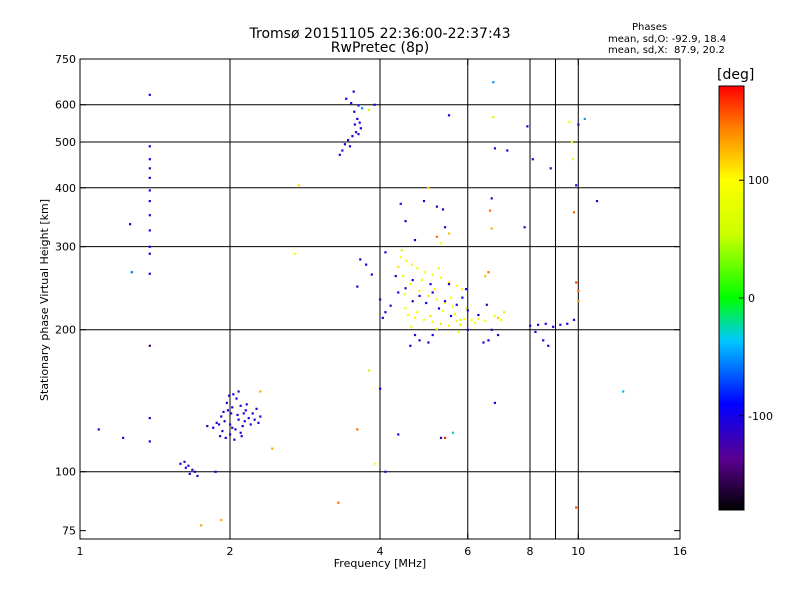 Image resolution: width=800 pixels, height=604 pixels. I want to click on y-tick-label: 600, so click(65, 105).